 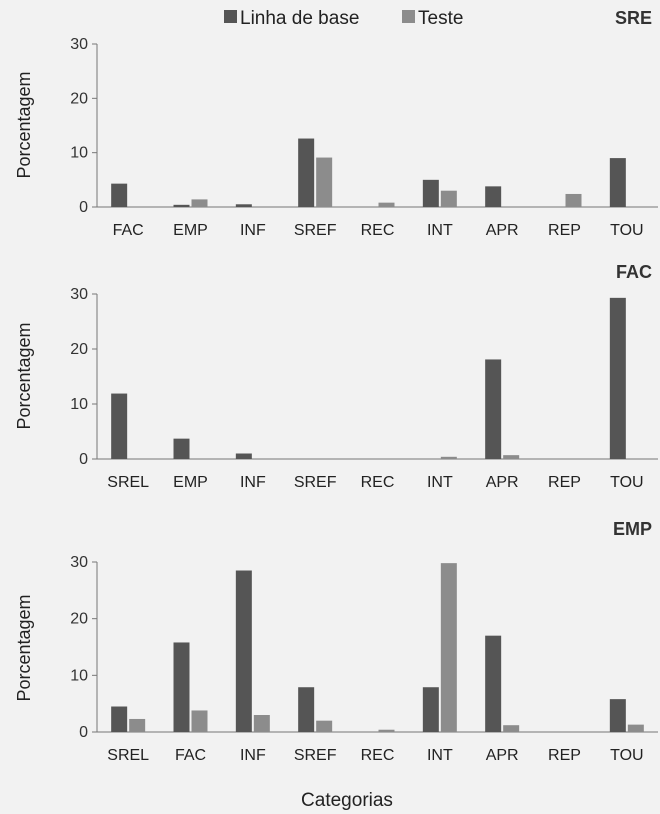 I want to click on legend-baseline-label: Linha de base, so click(x=299, y=18).